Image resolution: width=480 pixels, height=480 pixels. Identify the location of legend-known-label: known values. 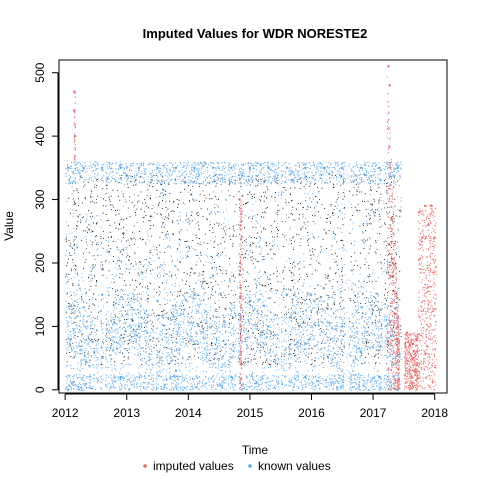
(294, 466).